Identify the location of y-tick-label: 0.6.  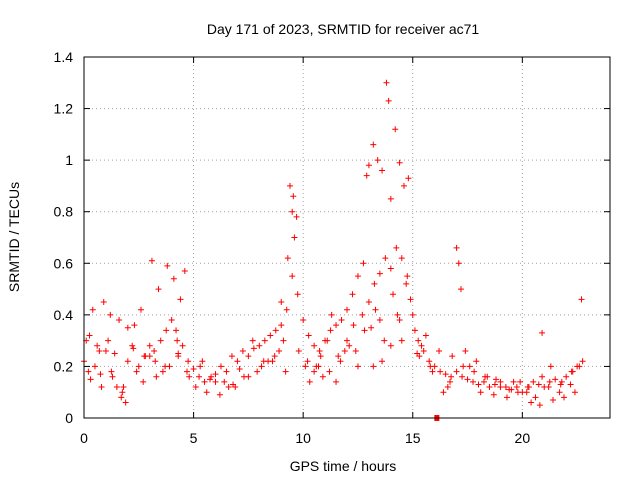
(64, 263).